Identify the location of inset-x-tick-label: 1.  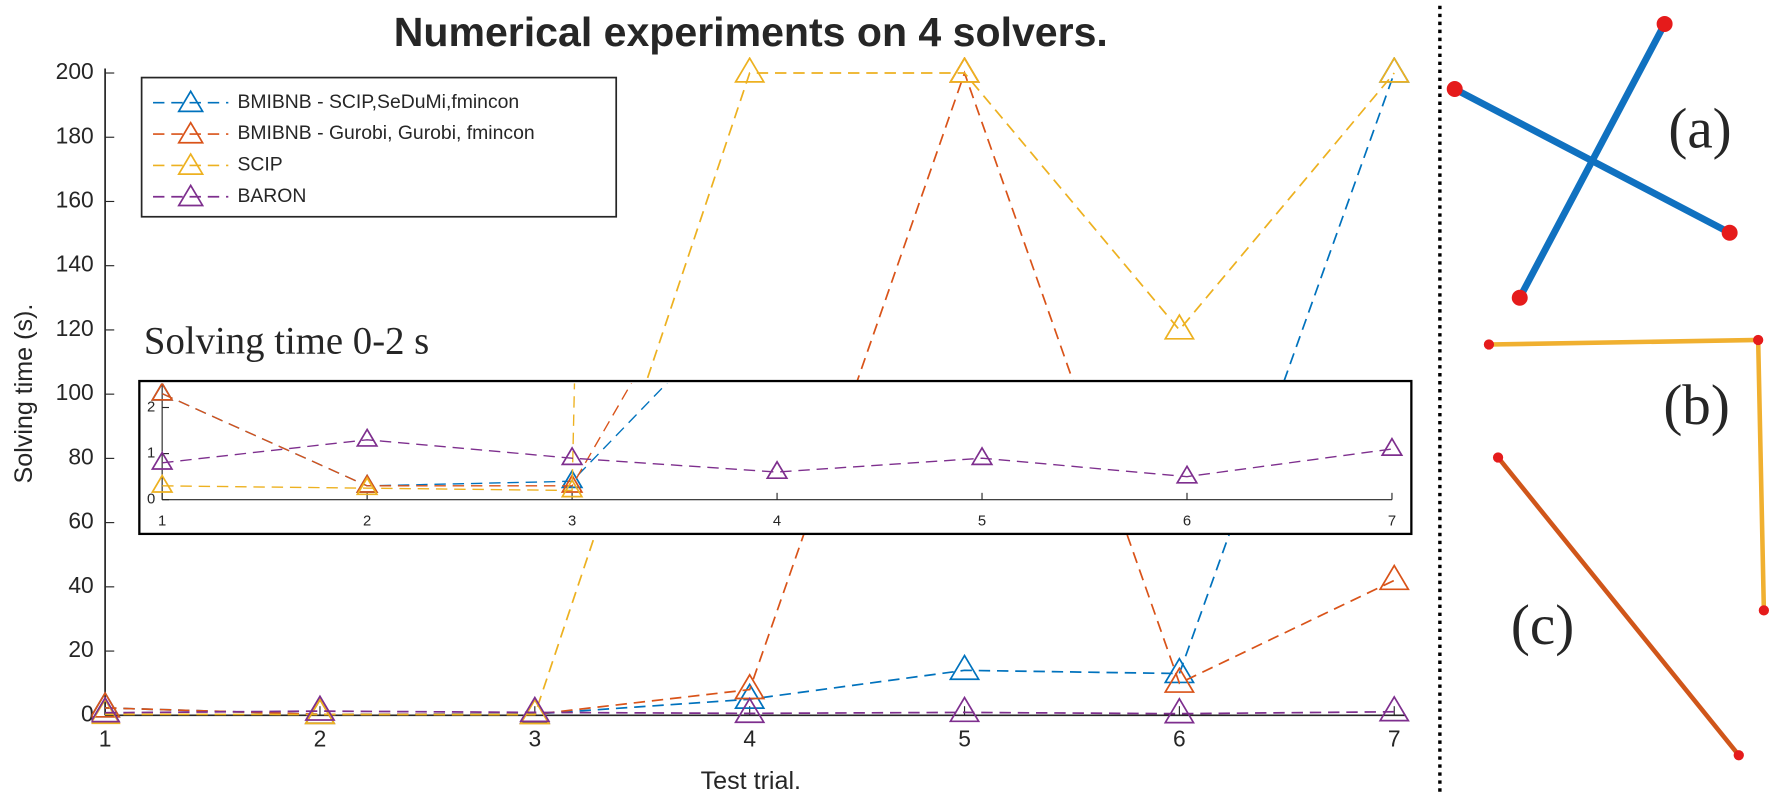
(162, 521).